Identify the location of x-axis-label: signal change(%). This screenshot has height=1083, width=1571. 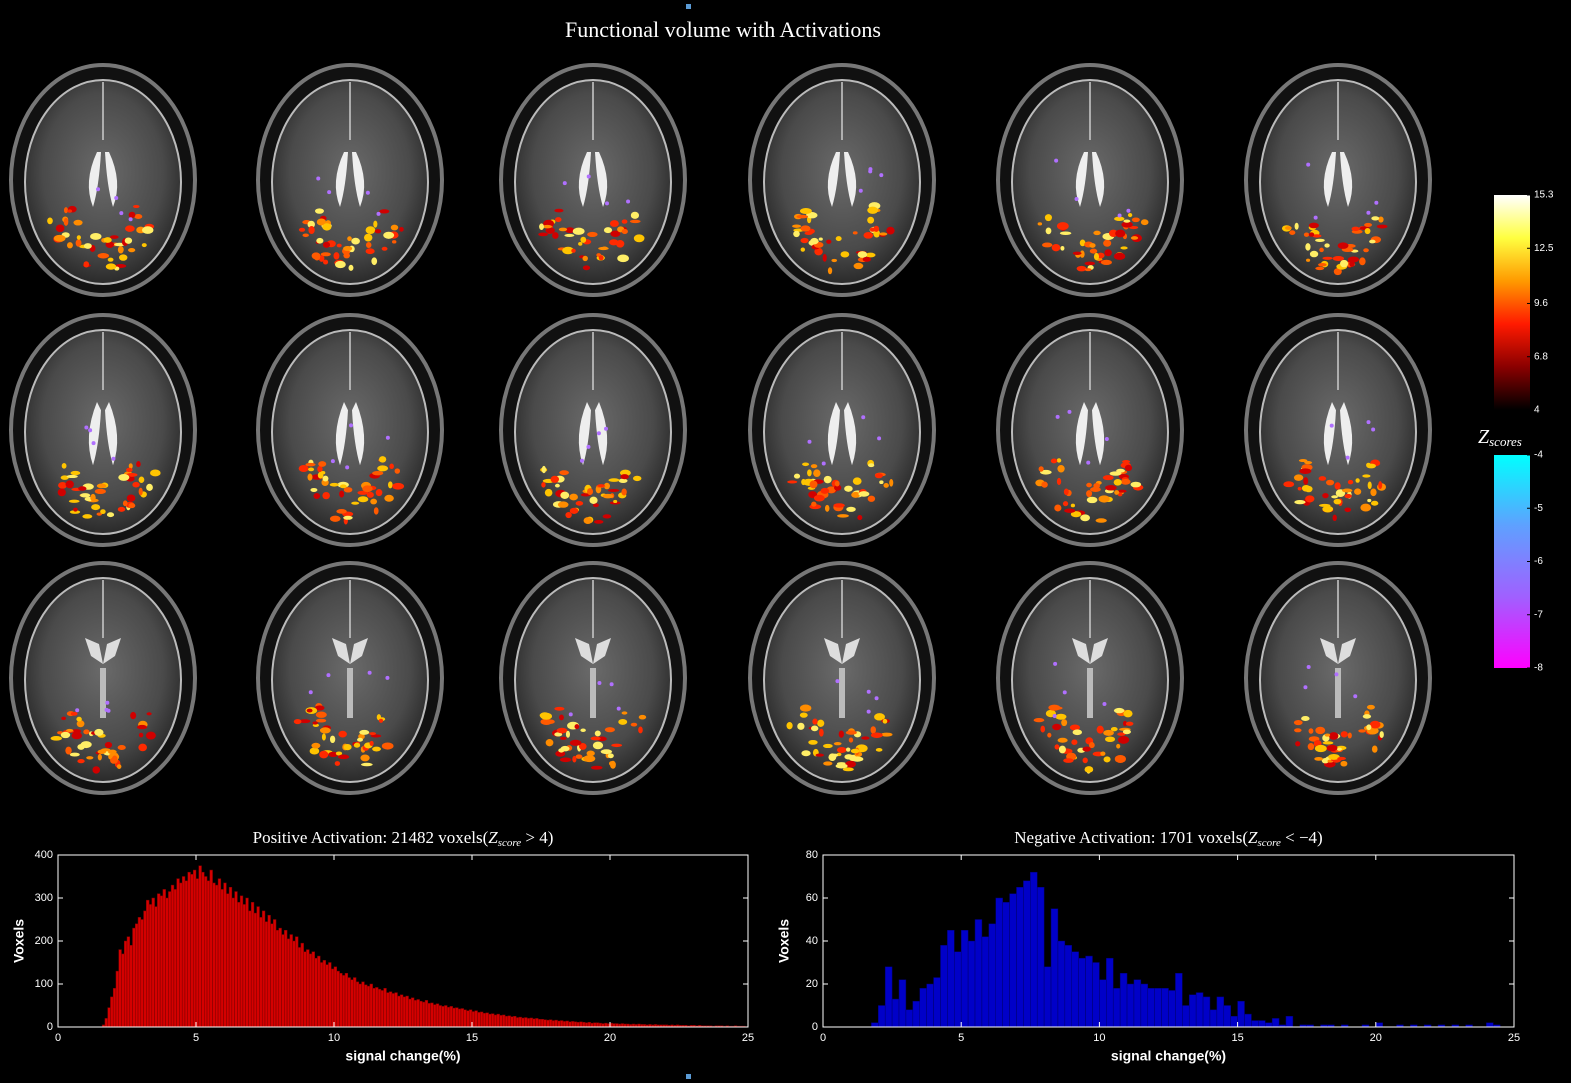
(402, 1056).